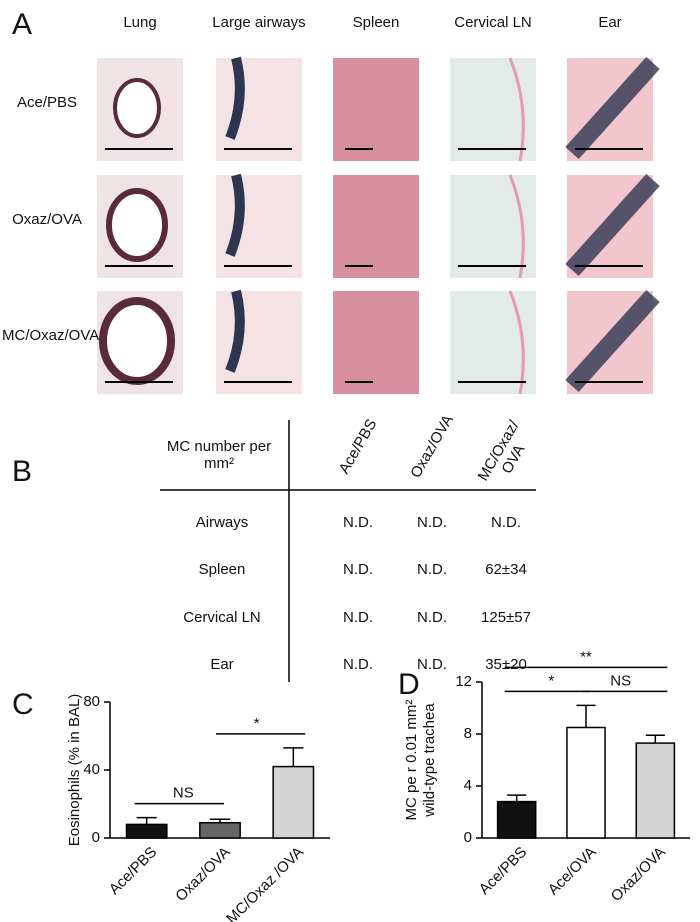 The image size is (700, 922). What do you see at coordinates (506, 617) in the screenshot?
I see `table-cell: 125±57` at bounding box center [506, 617].